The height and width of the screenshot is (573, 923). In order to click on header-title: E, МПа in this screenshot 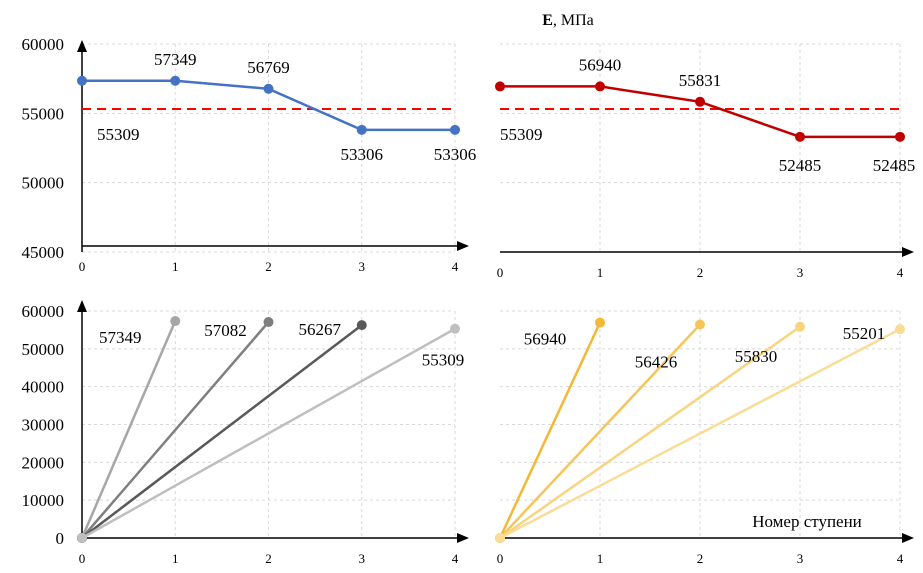, I will do `click(568, 20)`.